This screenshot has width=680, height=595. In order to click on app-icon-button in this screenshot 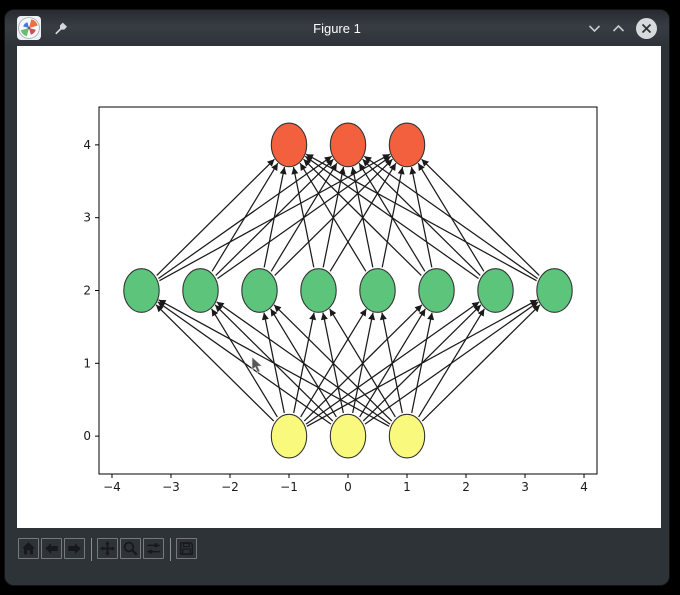, I will do `click(29, 28)`.